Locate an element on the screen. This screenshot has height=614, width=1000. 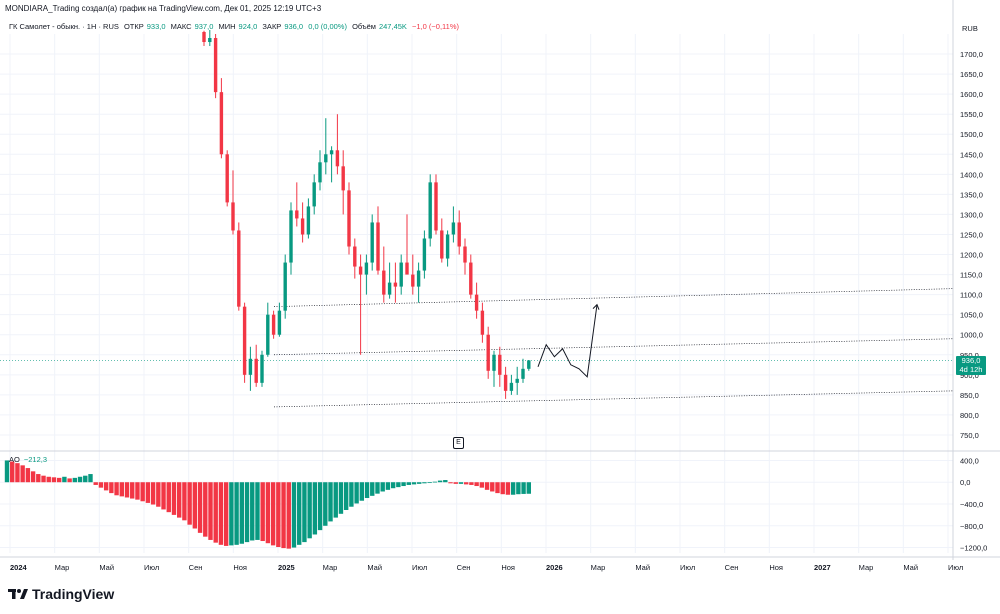
bar-timer: 4d 12h is located at coordinates (971, 369).